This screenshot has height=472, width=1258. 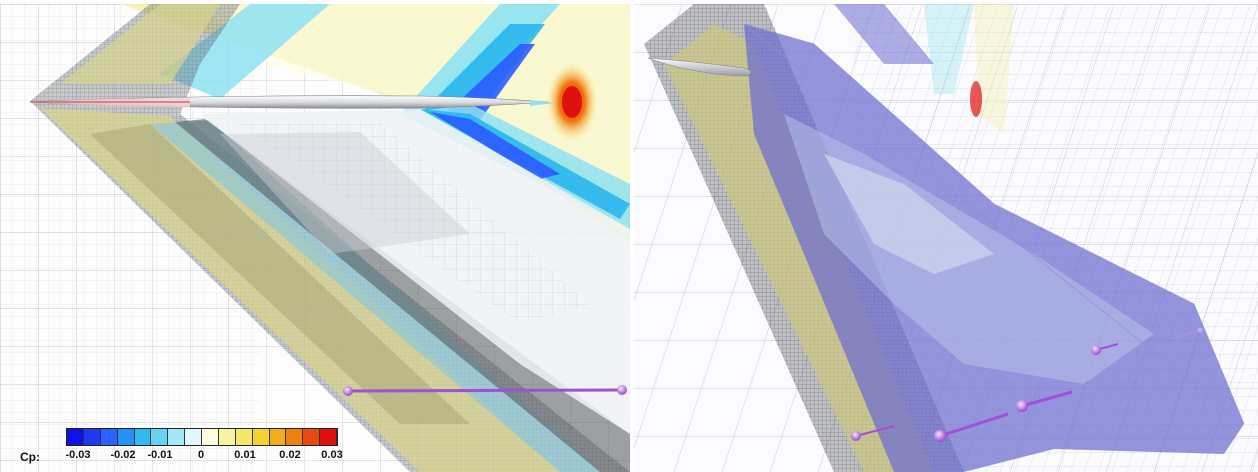 I want to click on fuselage-nose, so click(x=699, y=67).